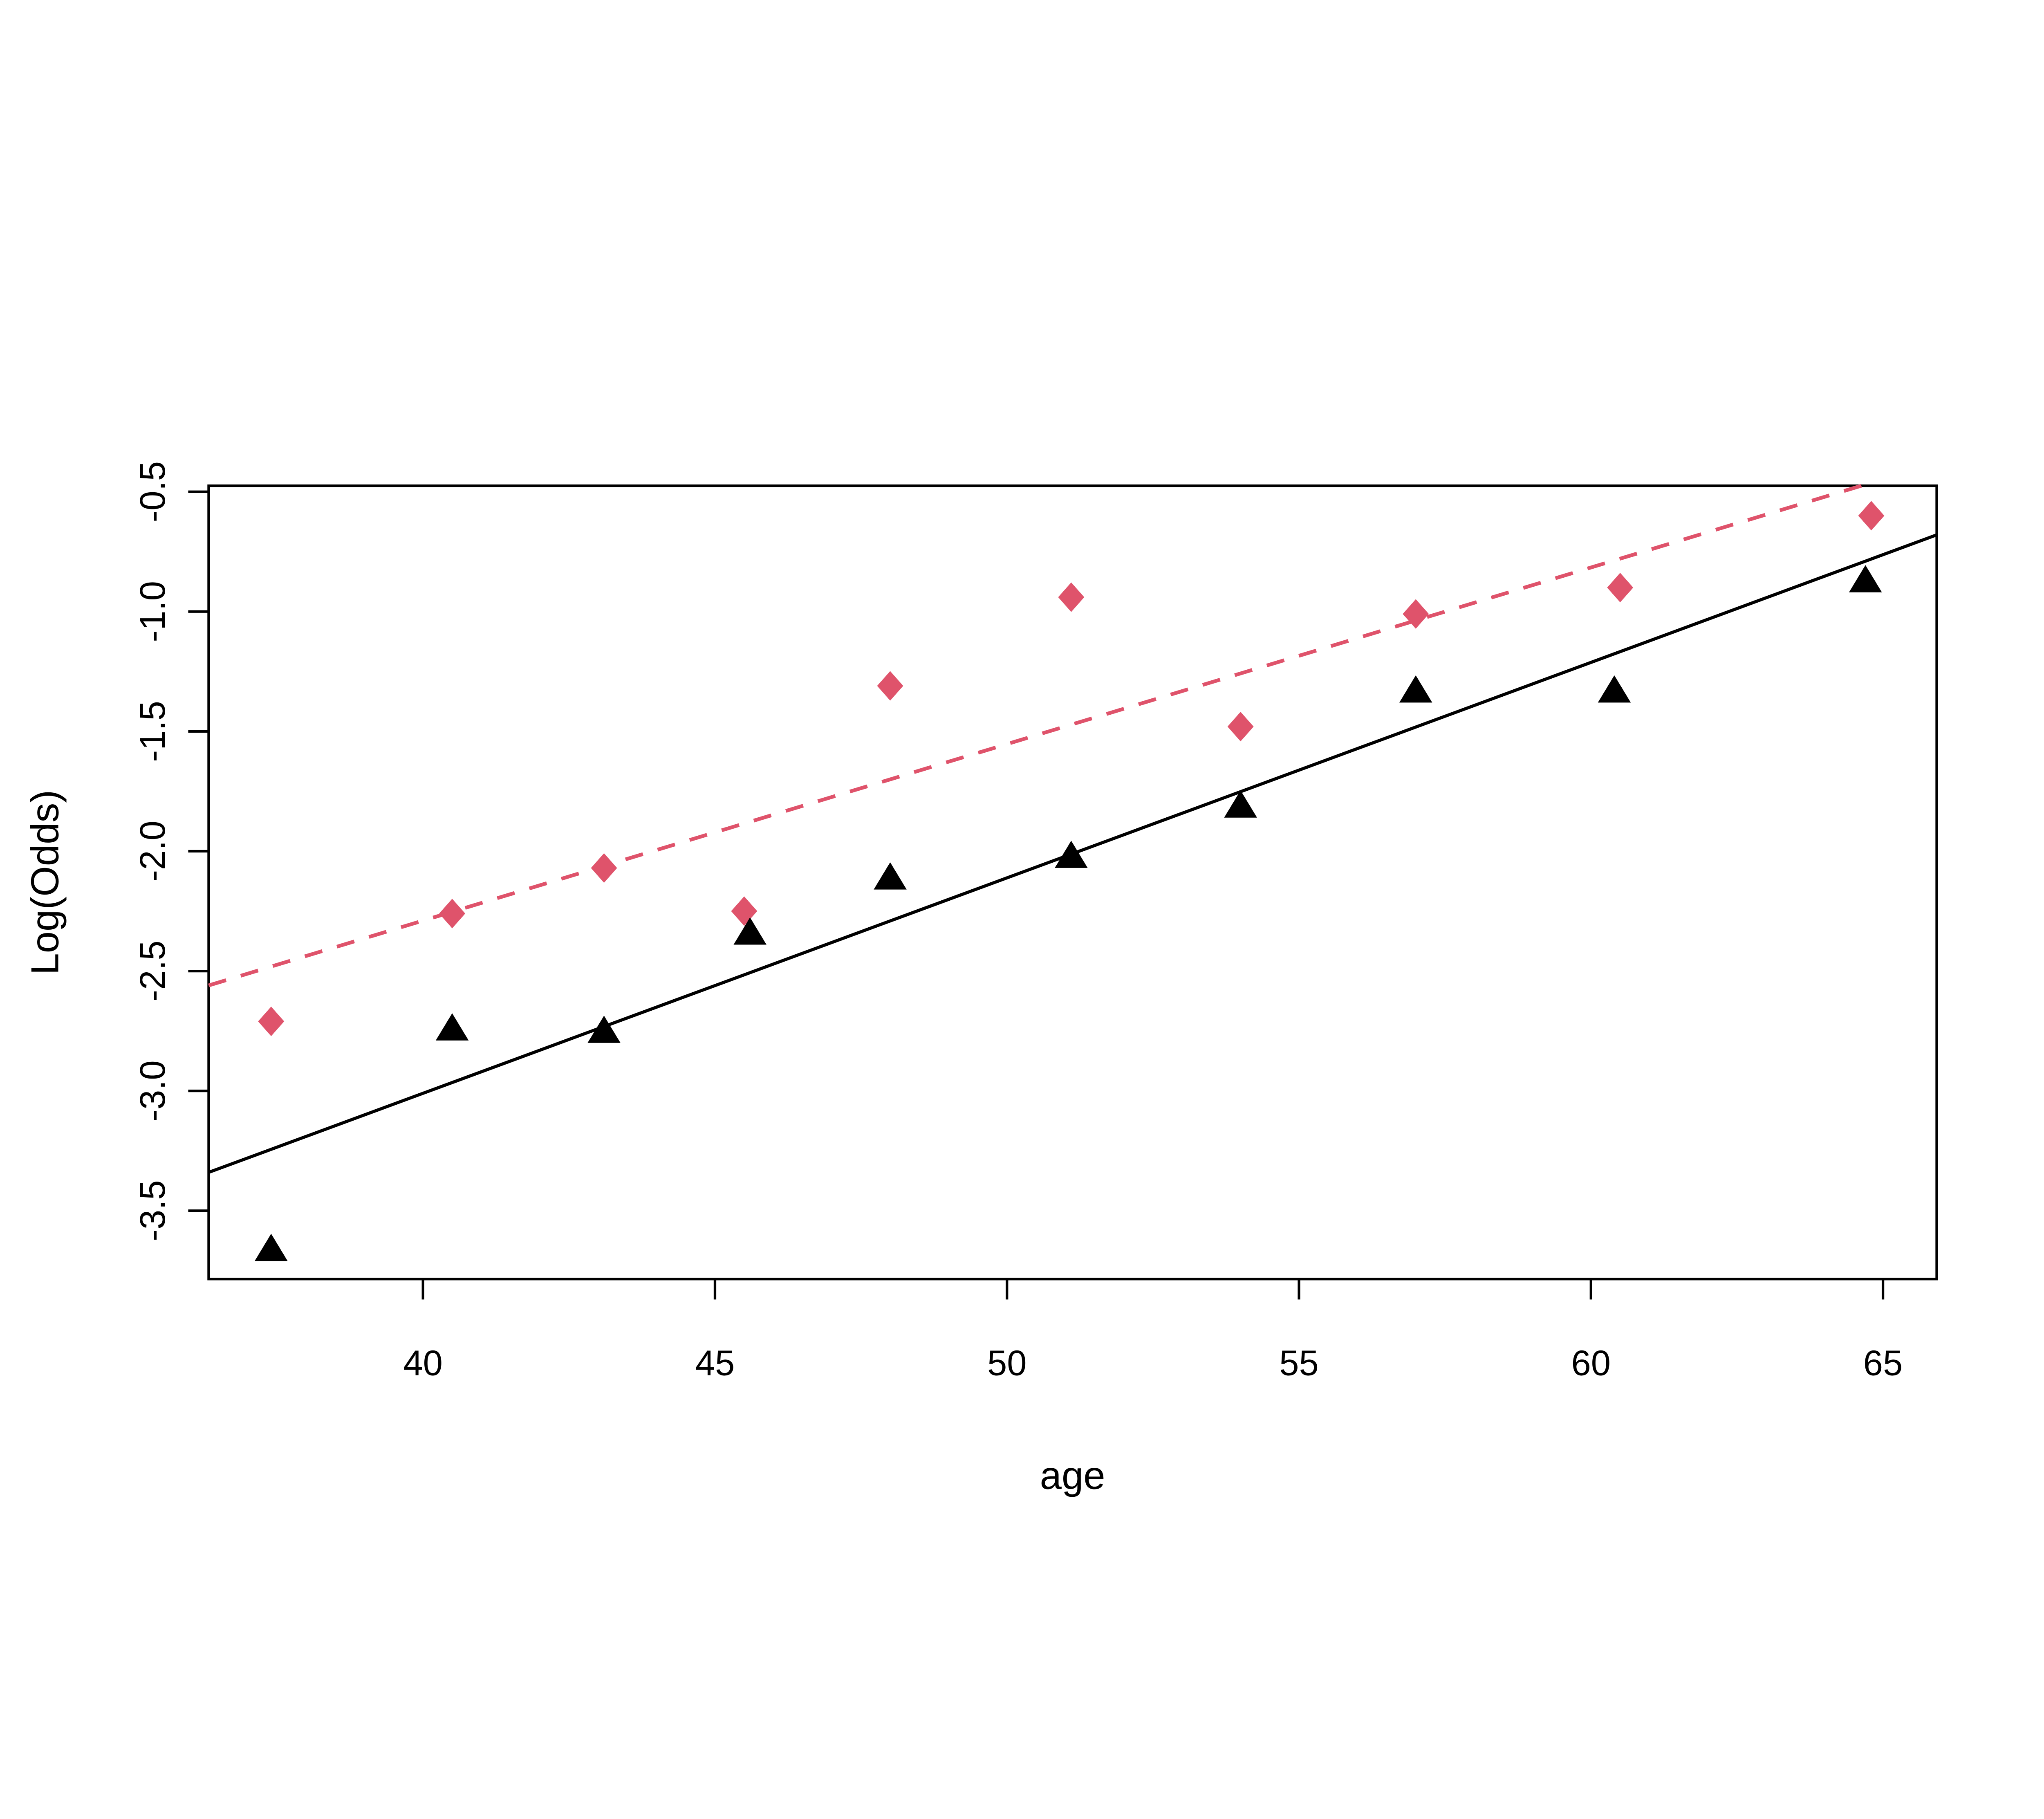 Image resolution: width=2044 pixels, height=1819 pixels. What do you see at coordinates (153, 1090) in the screenshot?
I see `y-tick-label--3.0: -3.0` at bounding box center [153, 1090].